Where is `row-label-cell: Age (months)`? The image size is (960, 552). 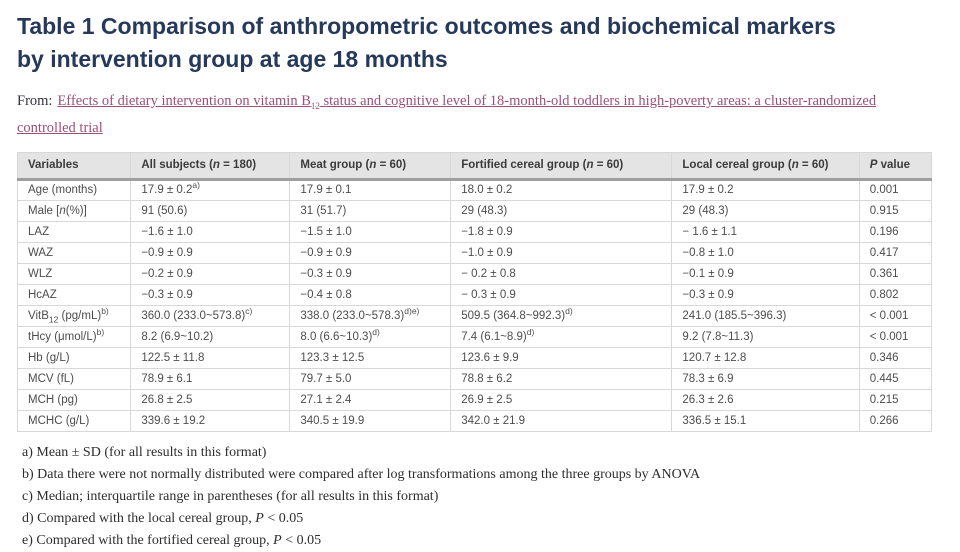 row-label-cell: Age (months) is located at coordinates (74, 189).